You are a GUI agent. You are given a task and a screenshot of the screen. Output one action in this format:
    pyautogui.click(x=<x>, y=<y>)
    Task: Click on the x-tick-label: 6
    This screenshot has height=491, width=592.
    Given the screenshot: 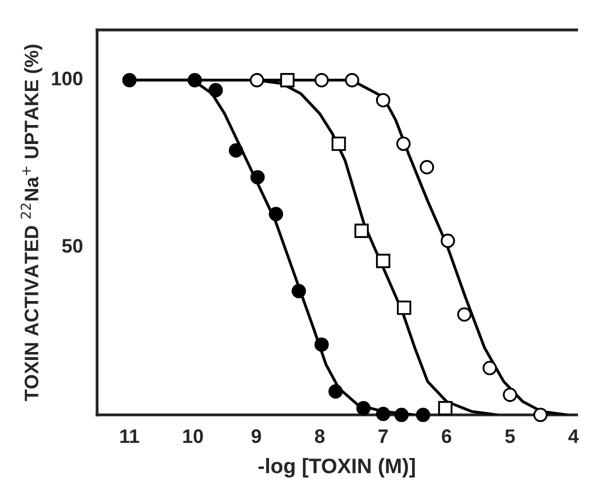 What is the action you would take?
    pyautogui.click(x=447, y=436)
    